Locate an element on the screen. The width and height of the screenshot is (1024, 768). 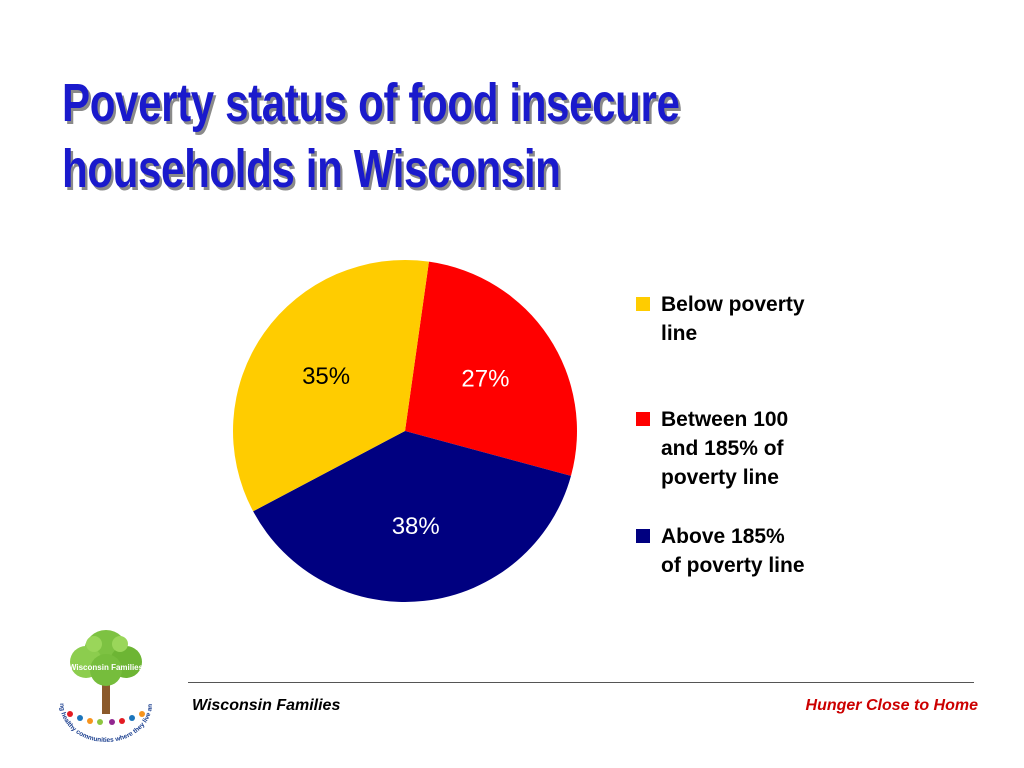
slide-title-line-2: households in Wisconsin is located at coordinates (311, 169).